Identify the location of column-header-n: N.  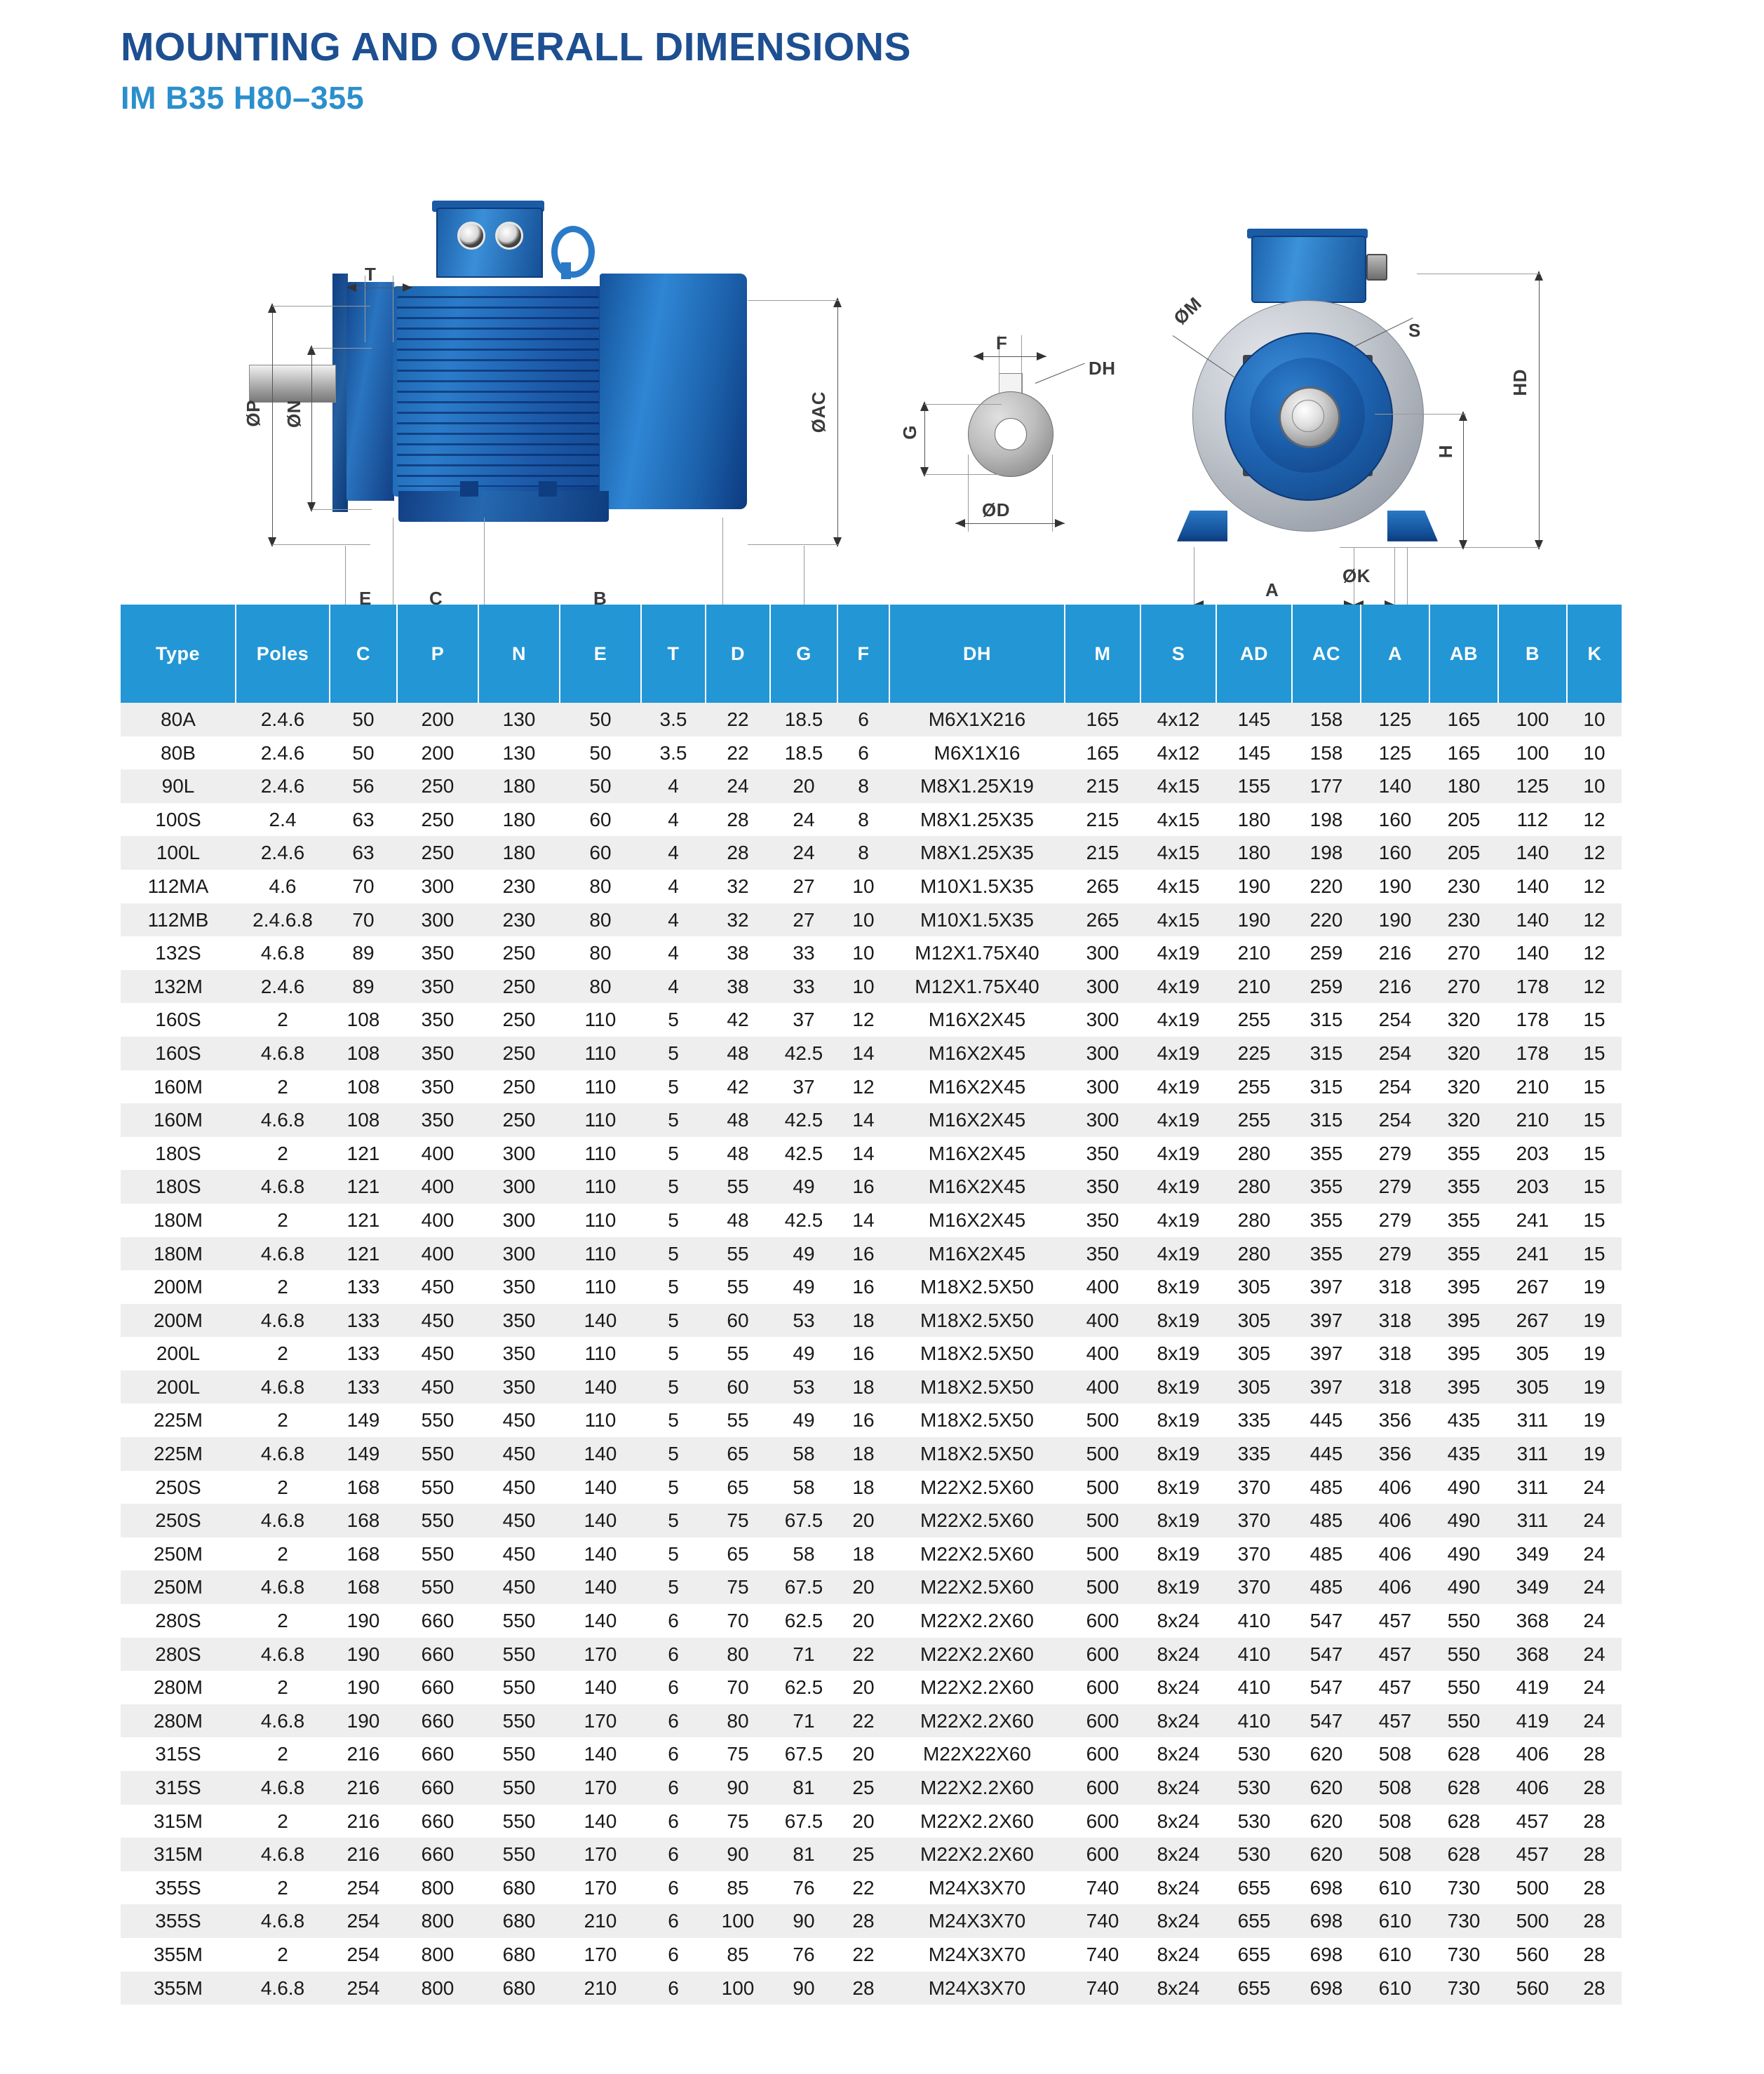
(519, 654).